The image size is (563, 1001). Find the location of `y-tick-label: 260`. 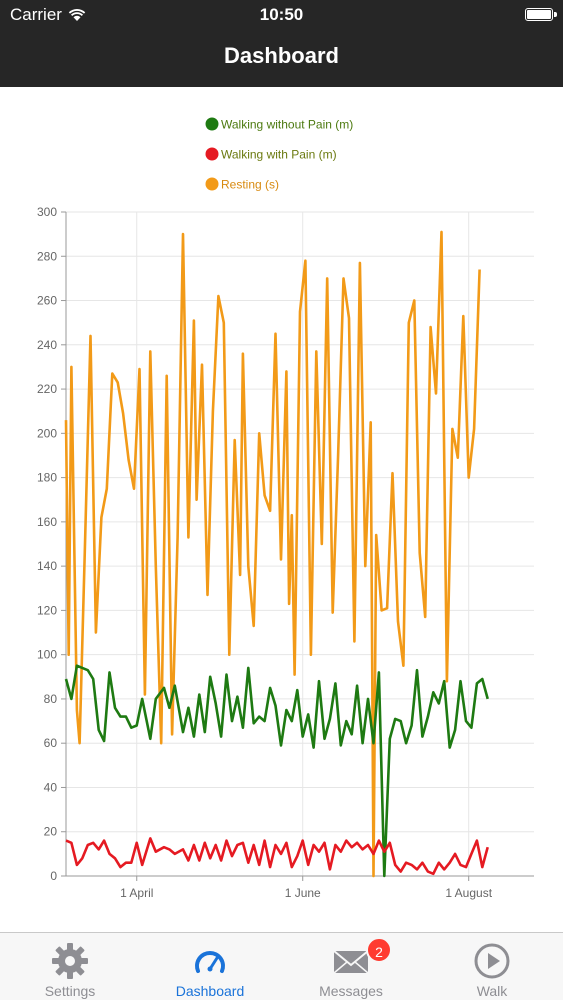

y-tick-label: 260 is located at coordinates (47, 301).